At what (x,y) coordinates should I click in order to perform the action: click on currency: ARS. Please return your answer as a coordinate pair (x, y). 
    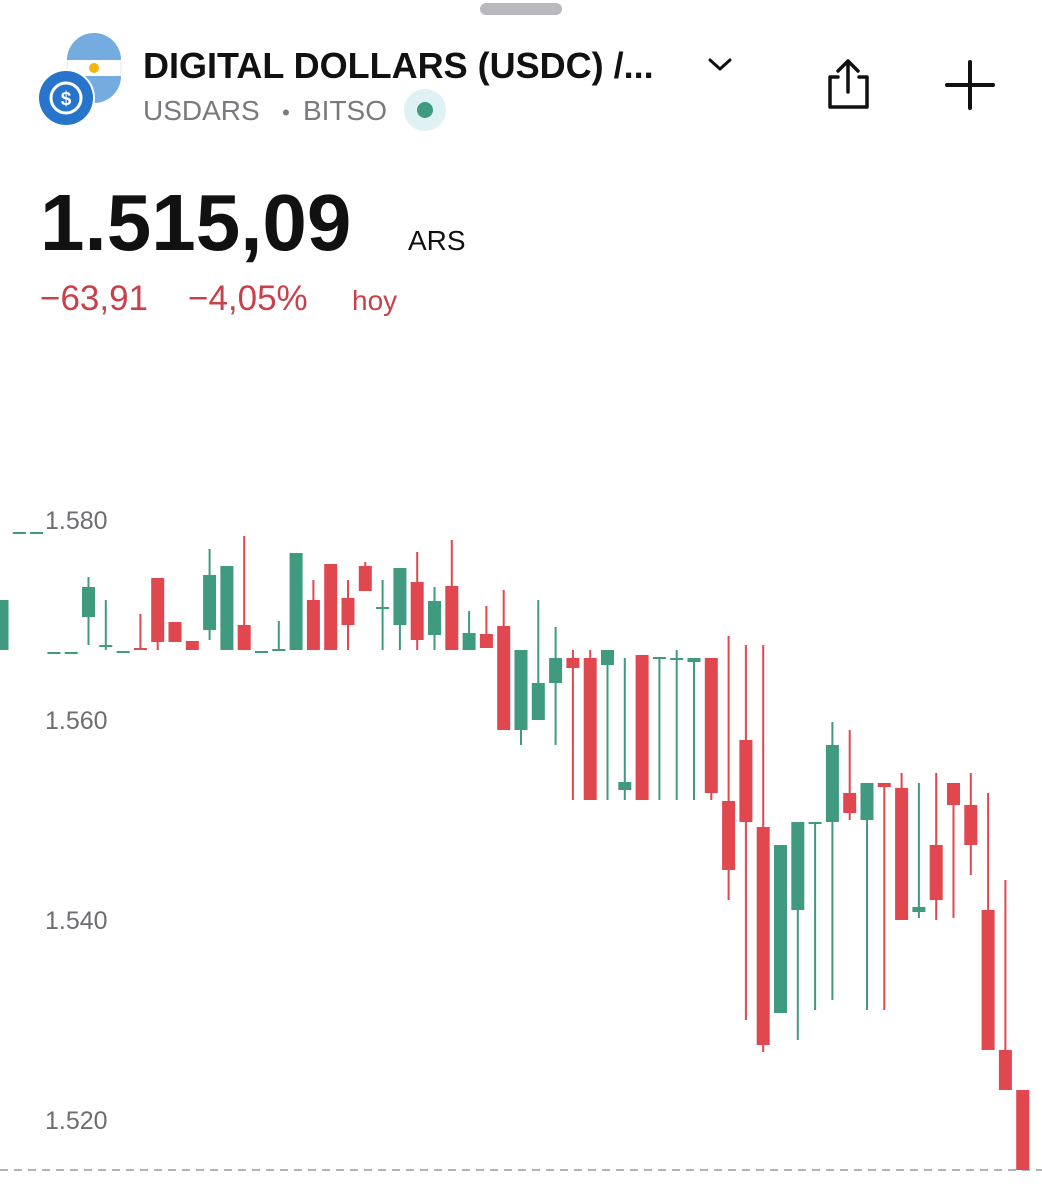
    Looking at the image, I should click on (437, 240).